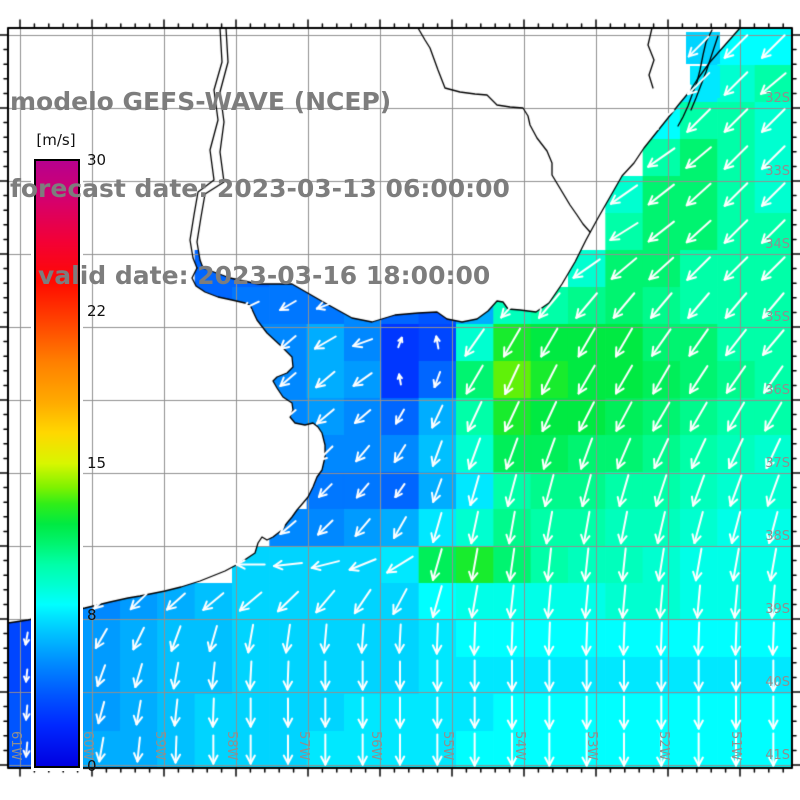 Image resolution: width=800 pixels, height=800 pixels. What do you see at coordinates (519, 746) in the screenshot?
I see `lon-axis-label: 54W` at bounding box center [519, 746].